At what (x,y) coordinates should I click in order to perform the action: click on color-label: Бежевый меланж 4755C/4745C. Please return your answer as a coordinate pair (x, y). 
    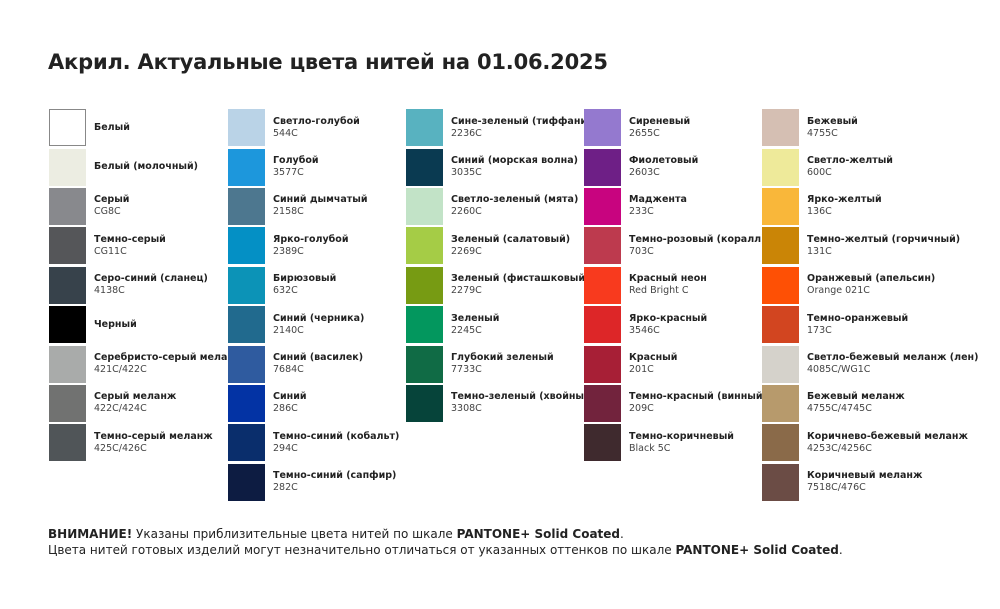
    Looking at the image, I should click on (856, 403).